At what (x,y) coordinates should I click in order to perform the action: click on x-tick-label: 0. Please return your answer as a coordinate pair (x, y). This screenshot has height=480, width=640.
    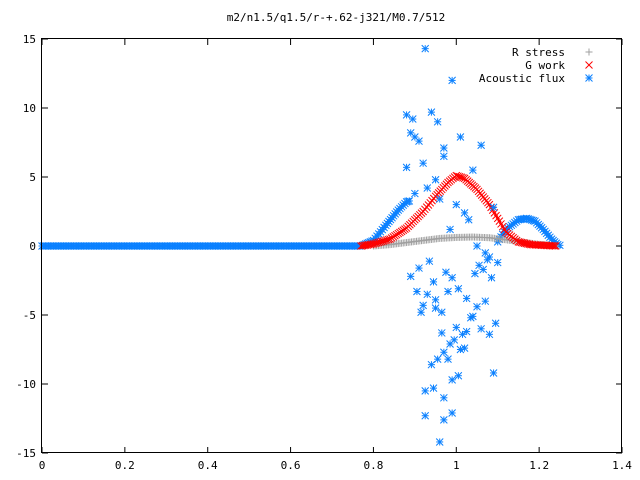
    Looking at the image, I should click on (42, 465).